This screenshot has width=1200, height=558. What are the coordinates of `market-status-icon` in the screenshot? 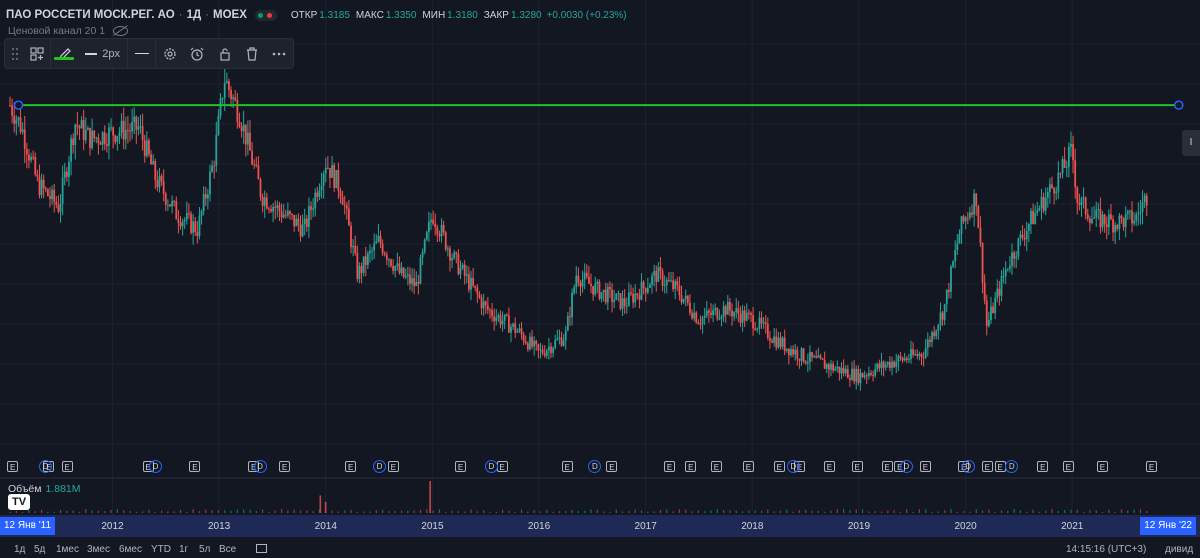 It's located at (265, 15).